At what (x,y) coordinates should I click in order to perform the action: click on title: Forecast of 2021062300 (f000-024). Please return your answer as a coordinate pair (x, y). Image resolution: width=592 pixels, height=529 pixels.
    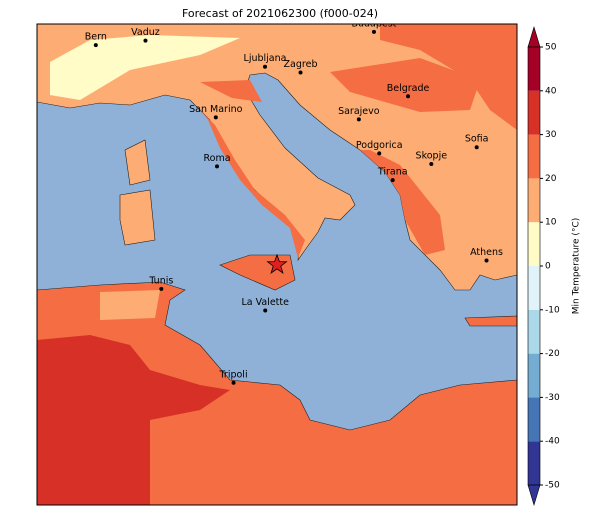
    Looking at the image, I should click on (280, 13).